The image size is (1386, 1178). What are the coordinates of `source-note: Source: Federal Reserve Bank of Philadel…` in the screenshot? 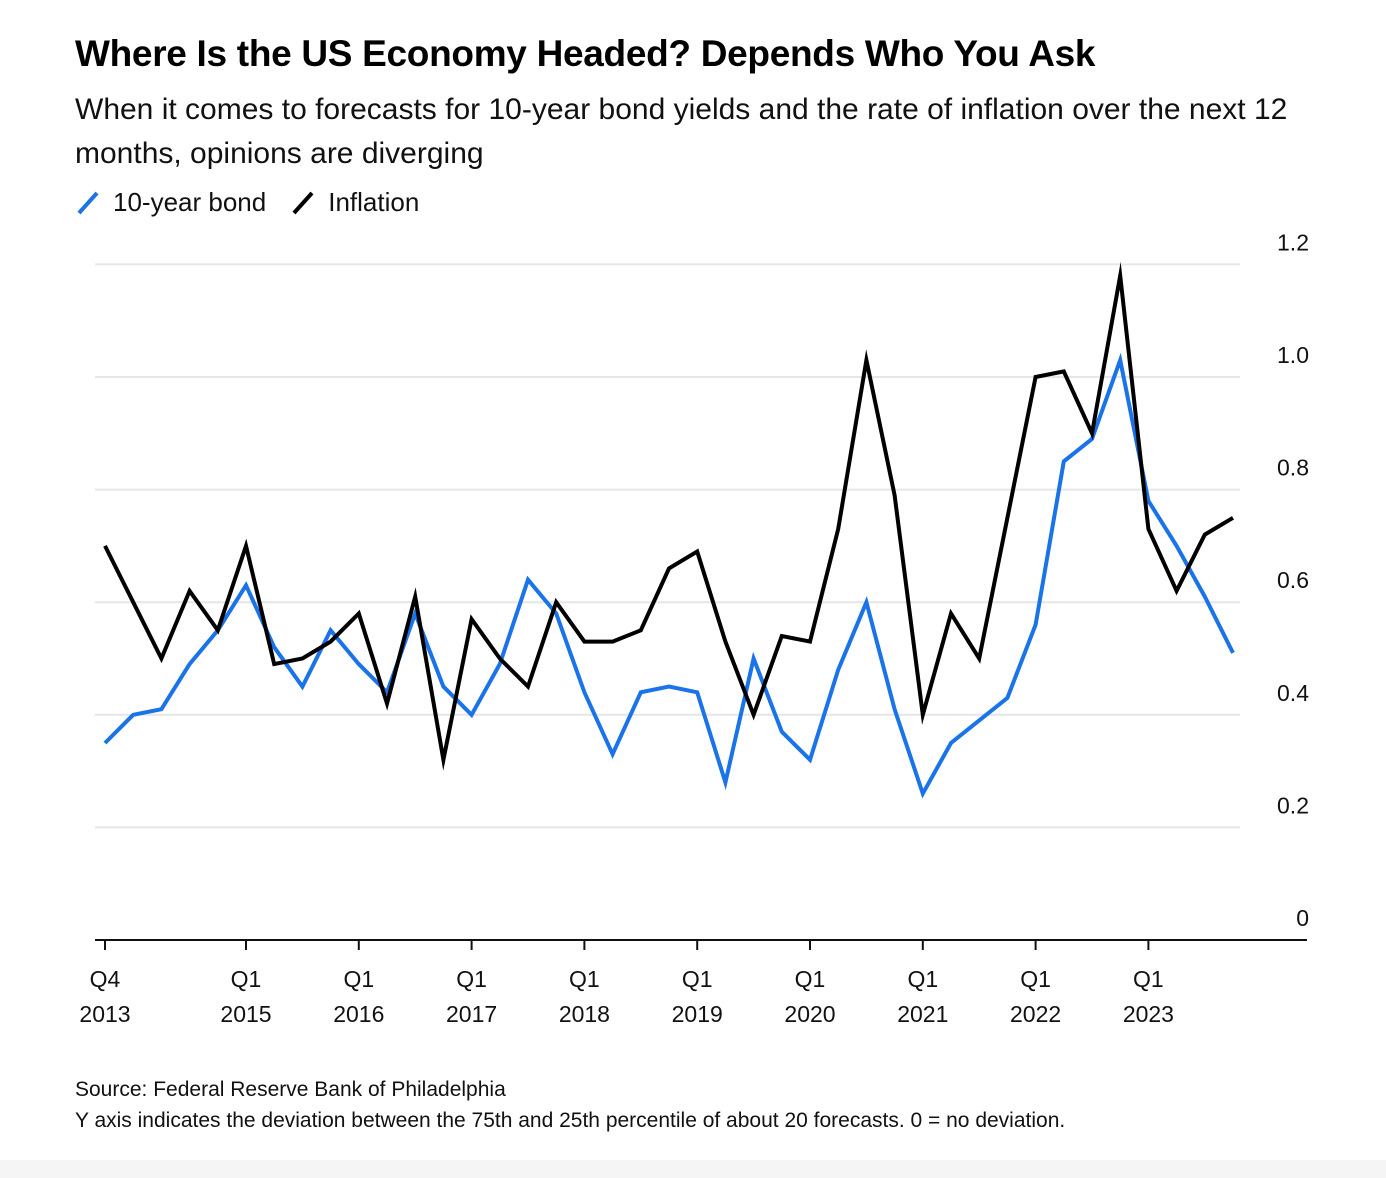 It's located at (290, 1089).